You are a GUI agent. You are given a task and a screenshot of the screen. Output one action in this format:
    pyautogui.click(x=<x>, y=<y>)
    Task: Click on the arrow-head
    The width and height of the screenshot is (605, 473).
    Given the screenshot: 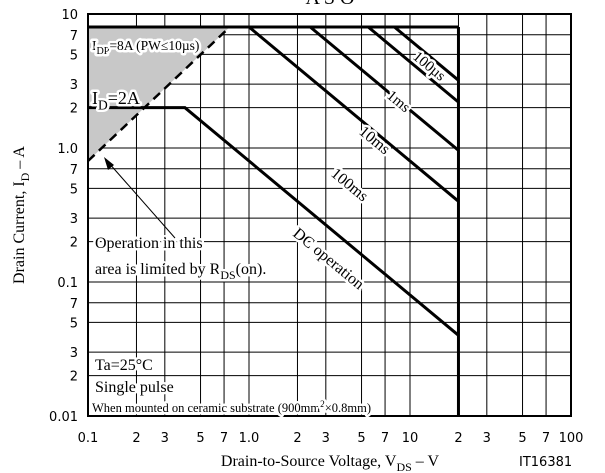 What is the action you would take?
    pyautogui.click(x=109, y=163)
    